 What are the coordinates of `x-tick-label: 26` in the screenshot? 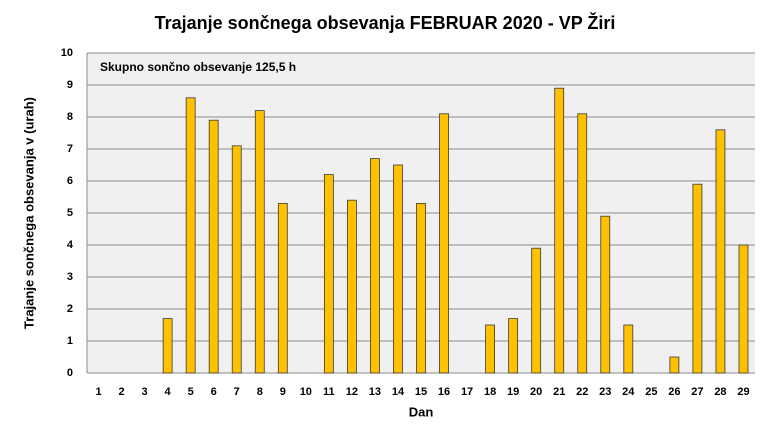 It's located at (674, 392).